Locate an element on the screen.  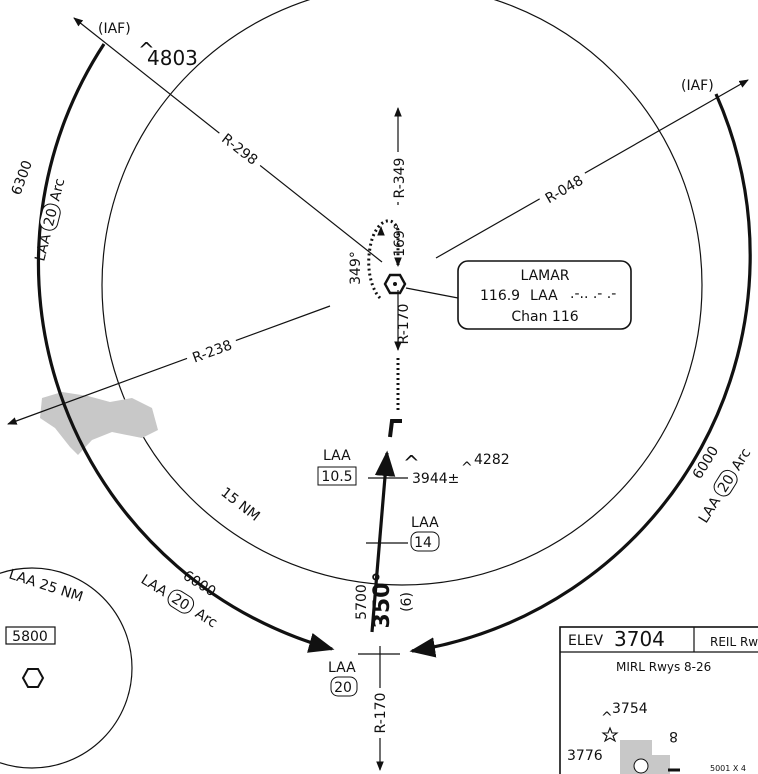
navaid-ident: LAA is located at coordinates (544, 296).